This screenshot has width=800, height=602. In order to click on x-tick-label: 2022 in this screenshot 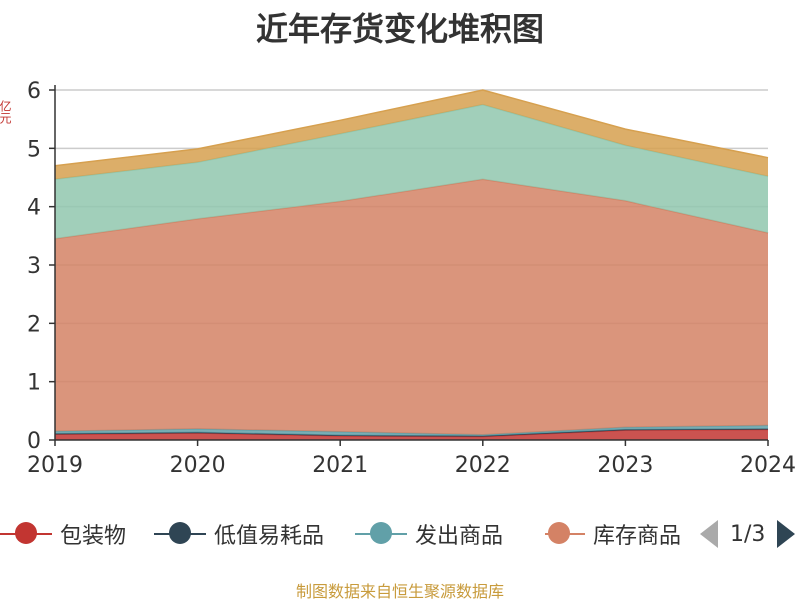, I will do `click(483, 465)`.